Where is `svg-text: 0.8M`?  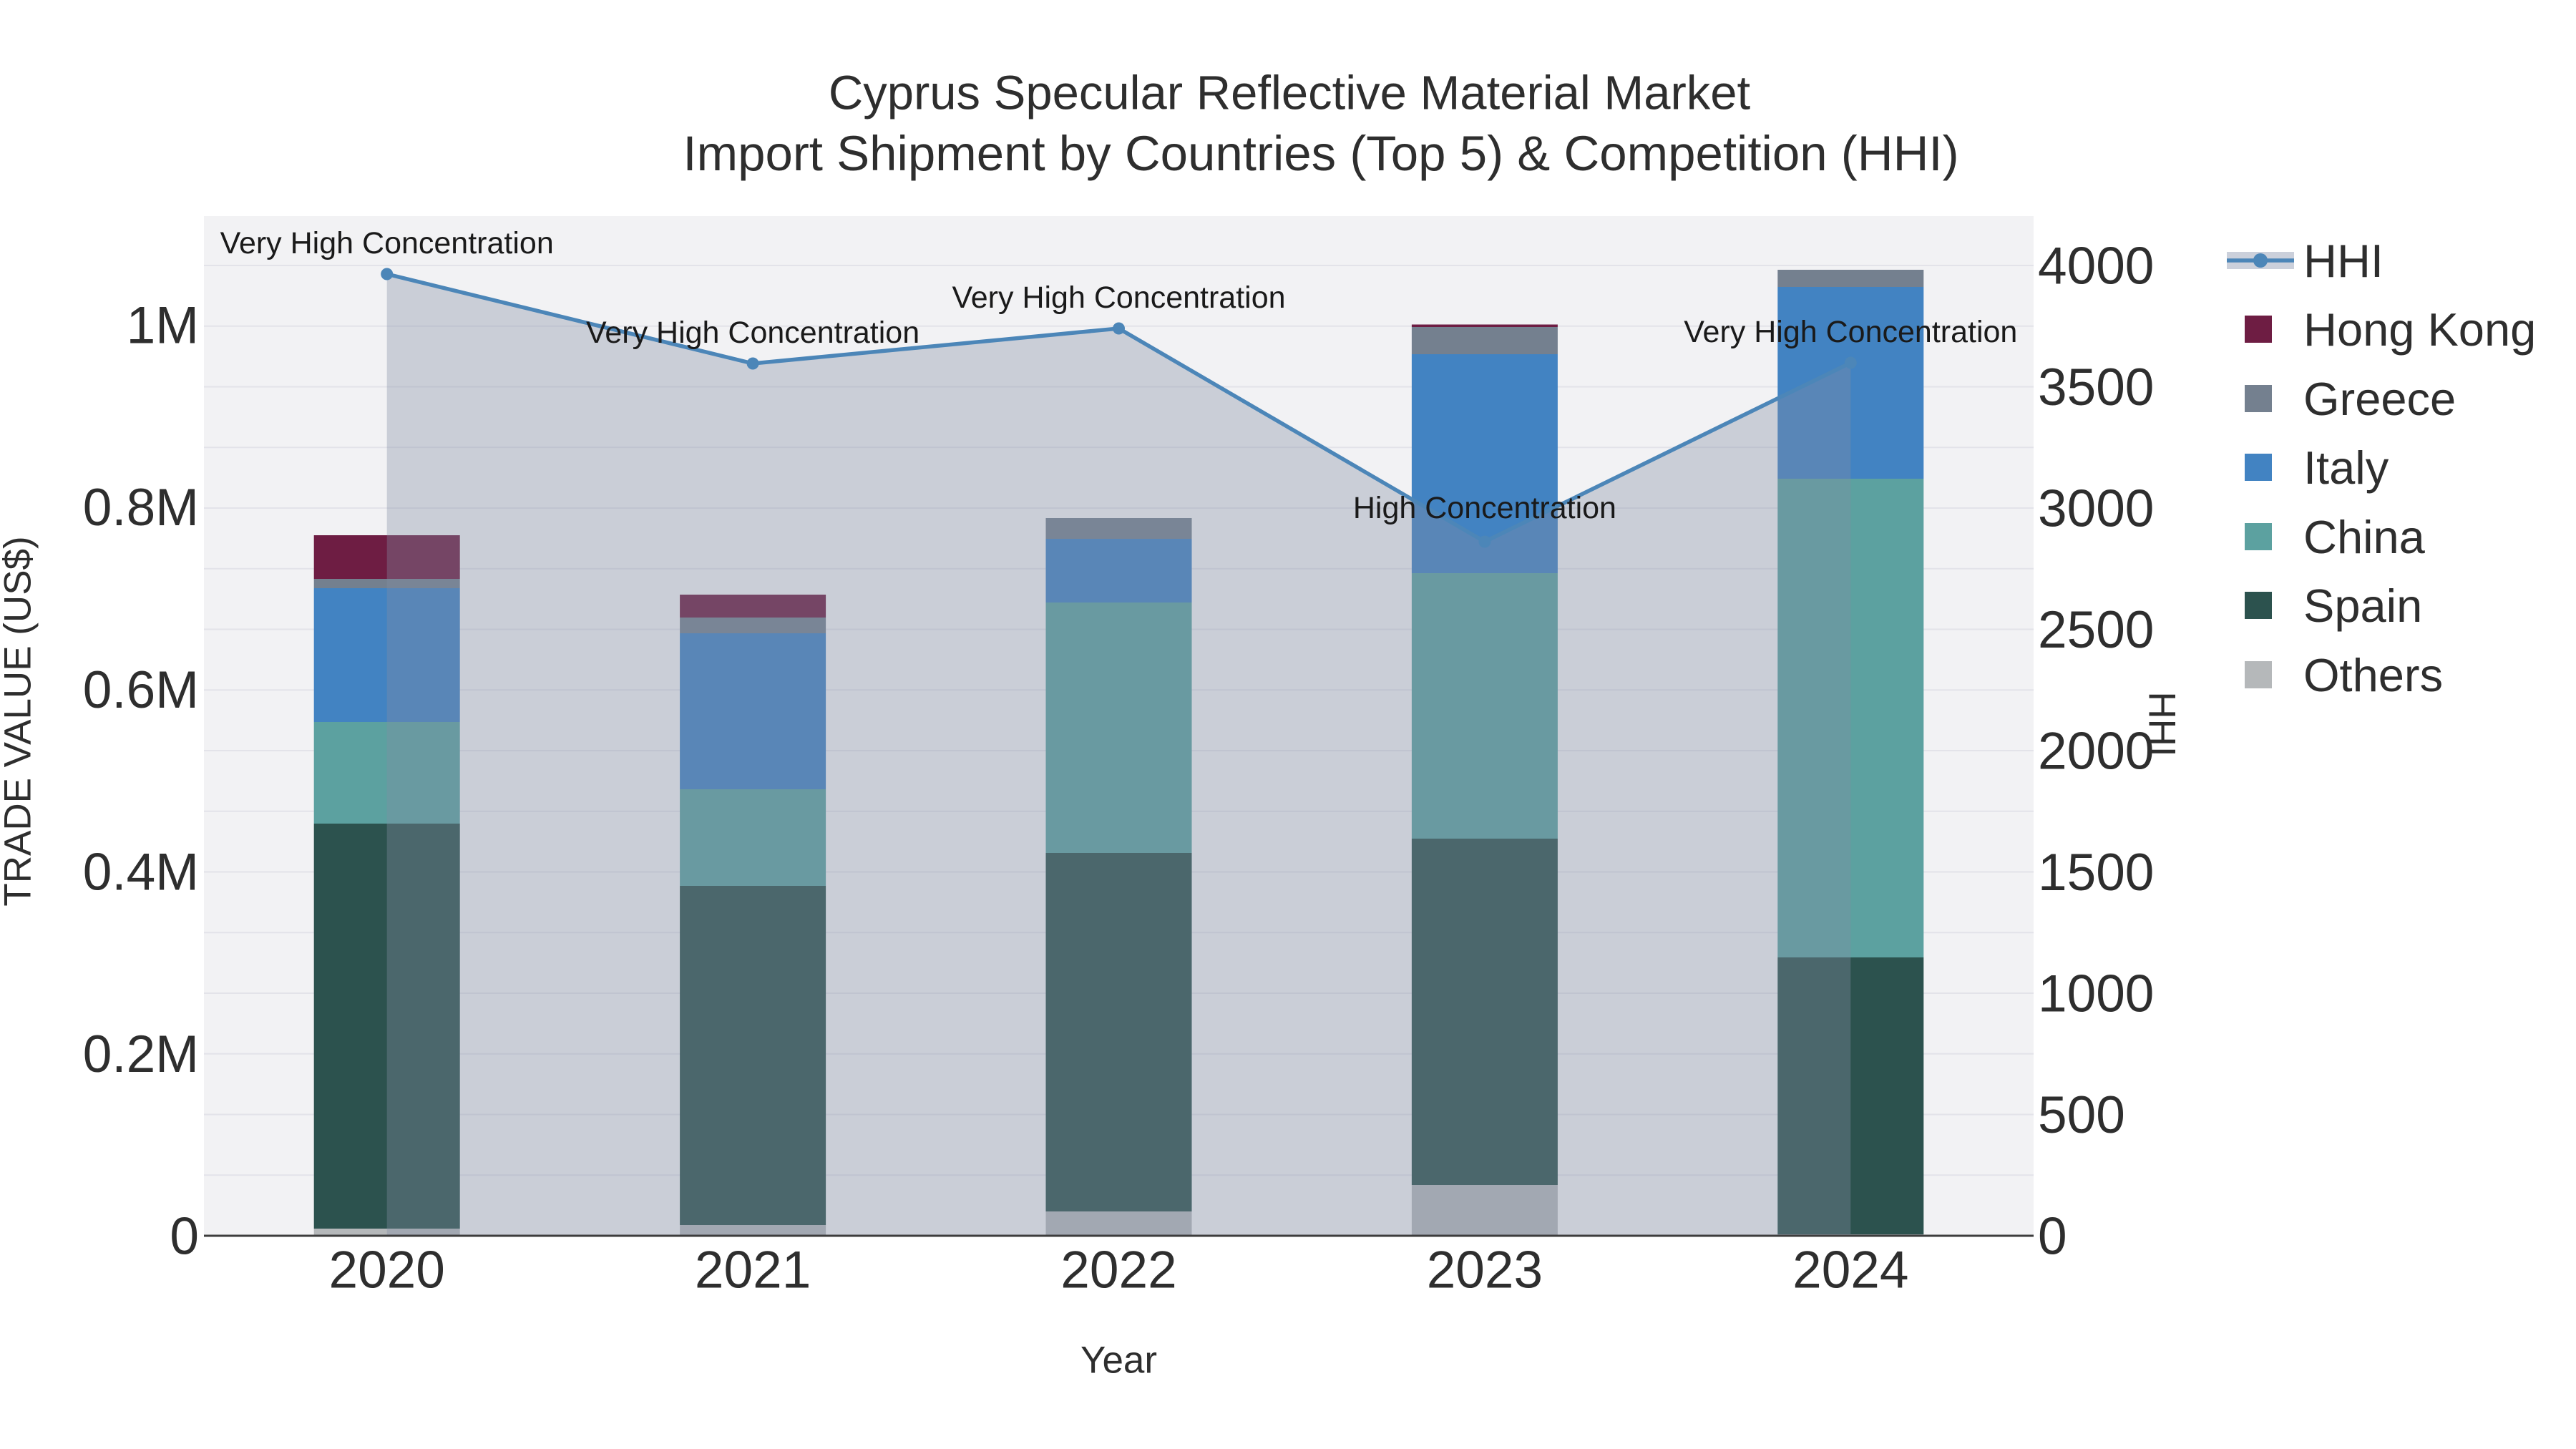
svg-text: 0.8M is located at coordinates (141, 508).